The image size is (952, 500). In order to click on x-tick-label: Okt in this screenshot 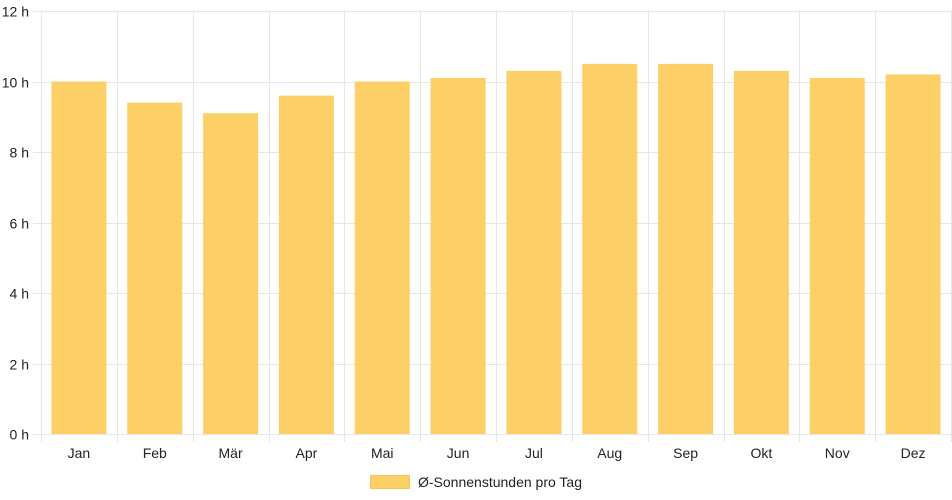, I will do `click(762, 453)`.